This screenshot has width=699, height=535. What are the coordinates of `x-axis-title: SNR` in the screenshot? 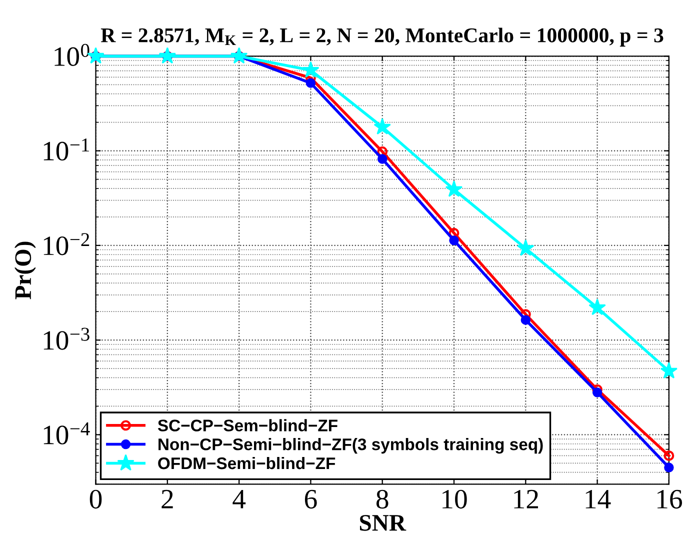 It's located at (383, 522).